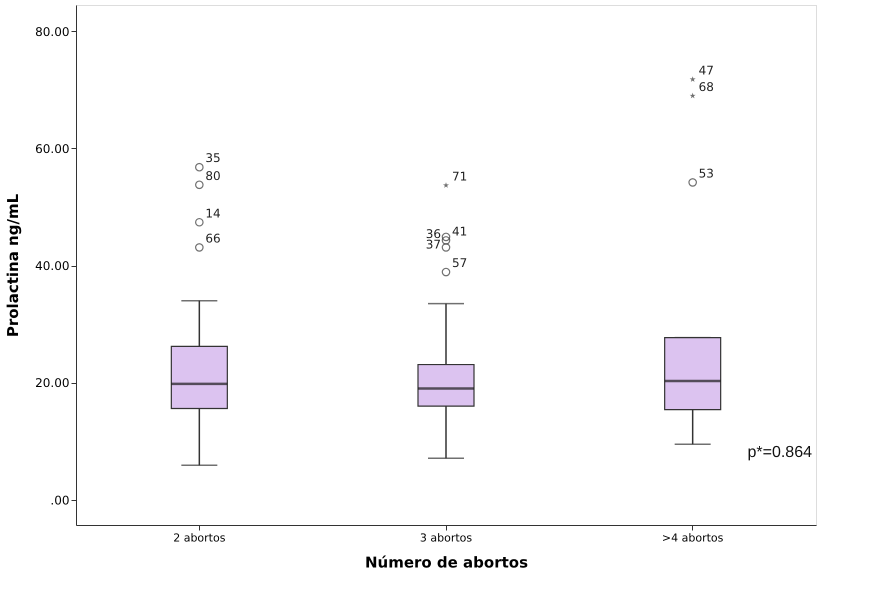 The height and width of the screenshot is (599, 872). Describe the element at coordinates (199, 538) in the screenshot. I see `x-tick-label: 2 abortos` at that location.